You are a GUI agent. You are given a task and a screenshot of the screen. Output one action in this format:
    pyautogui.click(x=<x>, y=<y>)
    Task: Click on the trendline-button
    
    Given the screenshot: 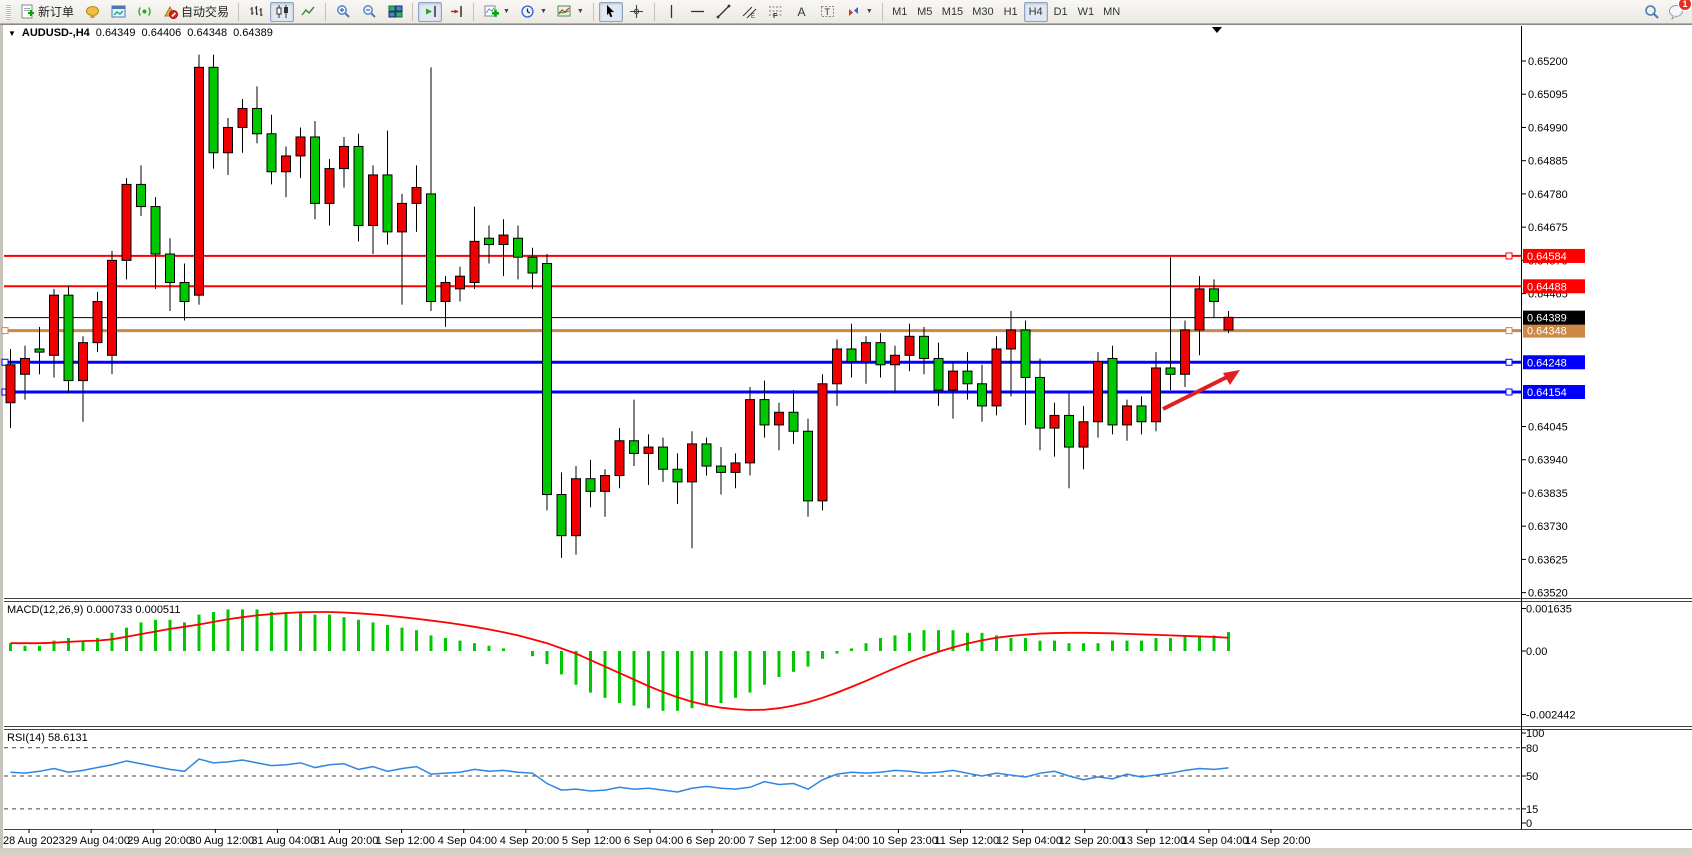 What is the action you would take?
    pyautogui.click(x=724, y=12)
    